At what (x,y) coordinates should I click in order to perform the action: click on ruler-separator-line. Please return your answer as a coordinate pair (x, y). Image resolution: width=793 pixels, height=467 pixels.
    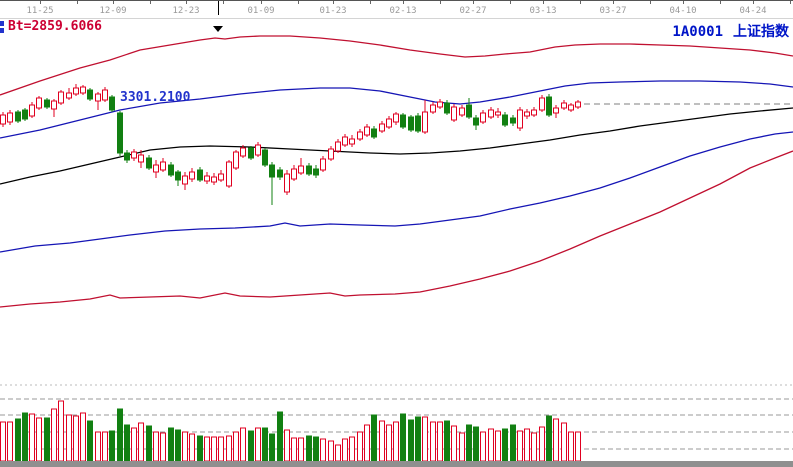
    Looking at the image, I should click on (396, 18).